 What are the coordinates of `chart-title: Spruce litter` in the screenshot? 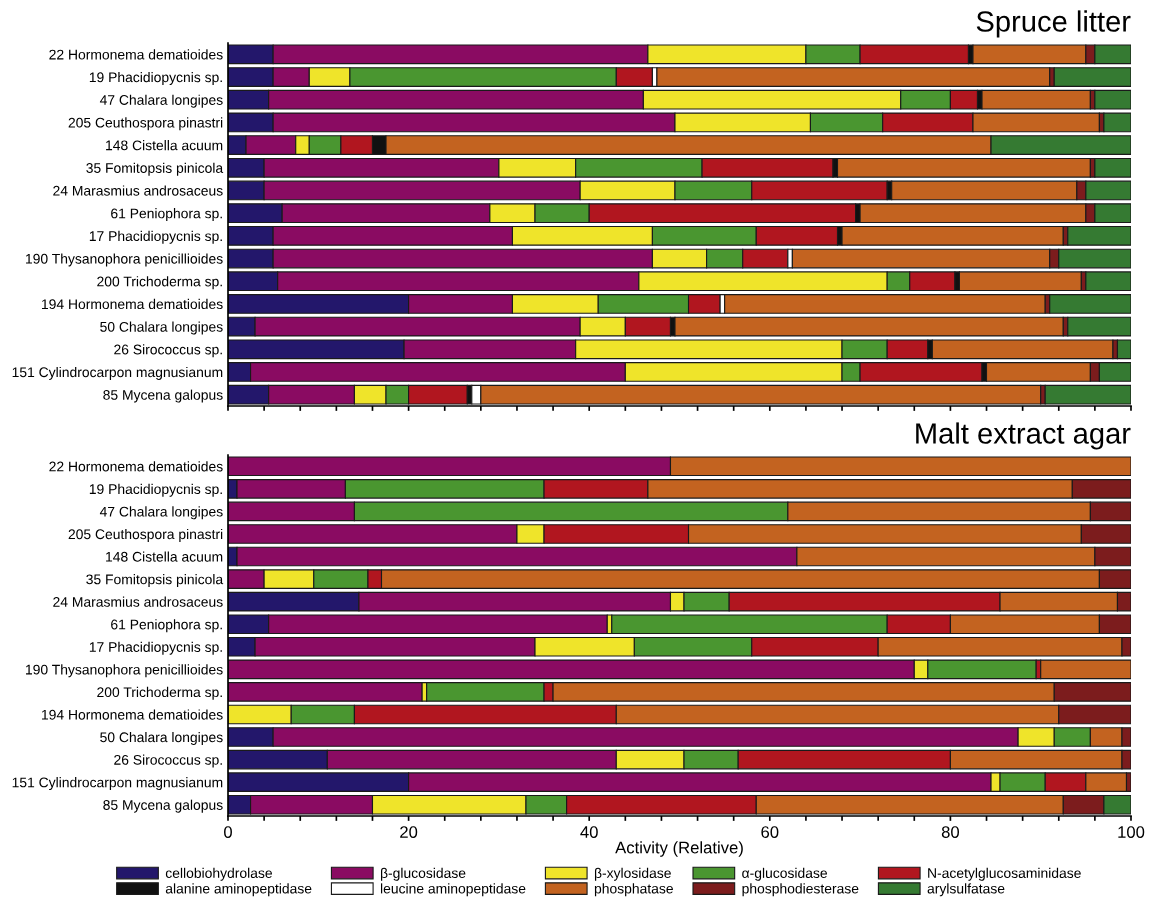 It's located at (1053, 24).